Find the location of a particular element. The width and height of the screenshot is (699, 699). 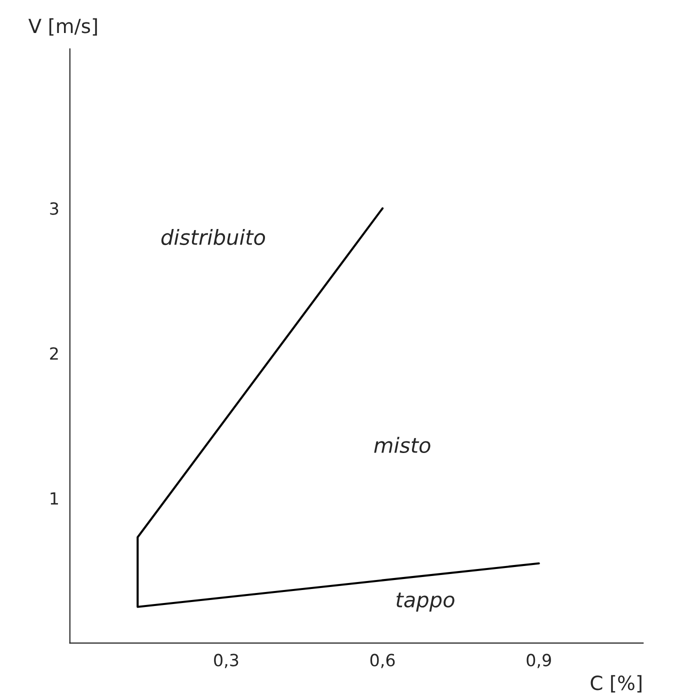

x-tick-label: 0,3 is located at coordinates (226, 661).